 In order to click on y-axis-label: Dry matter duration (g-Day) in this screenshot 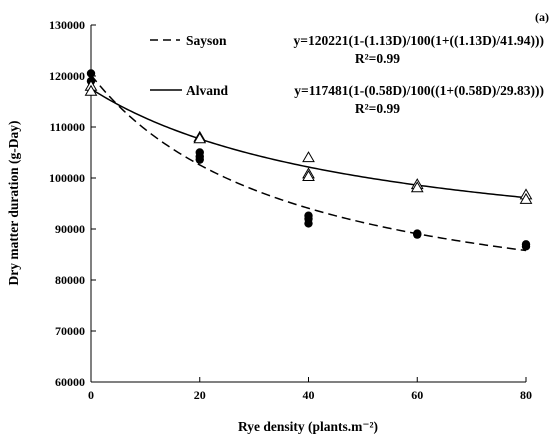, I will do `click(13, 202)`.